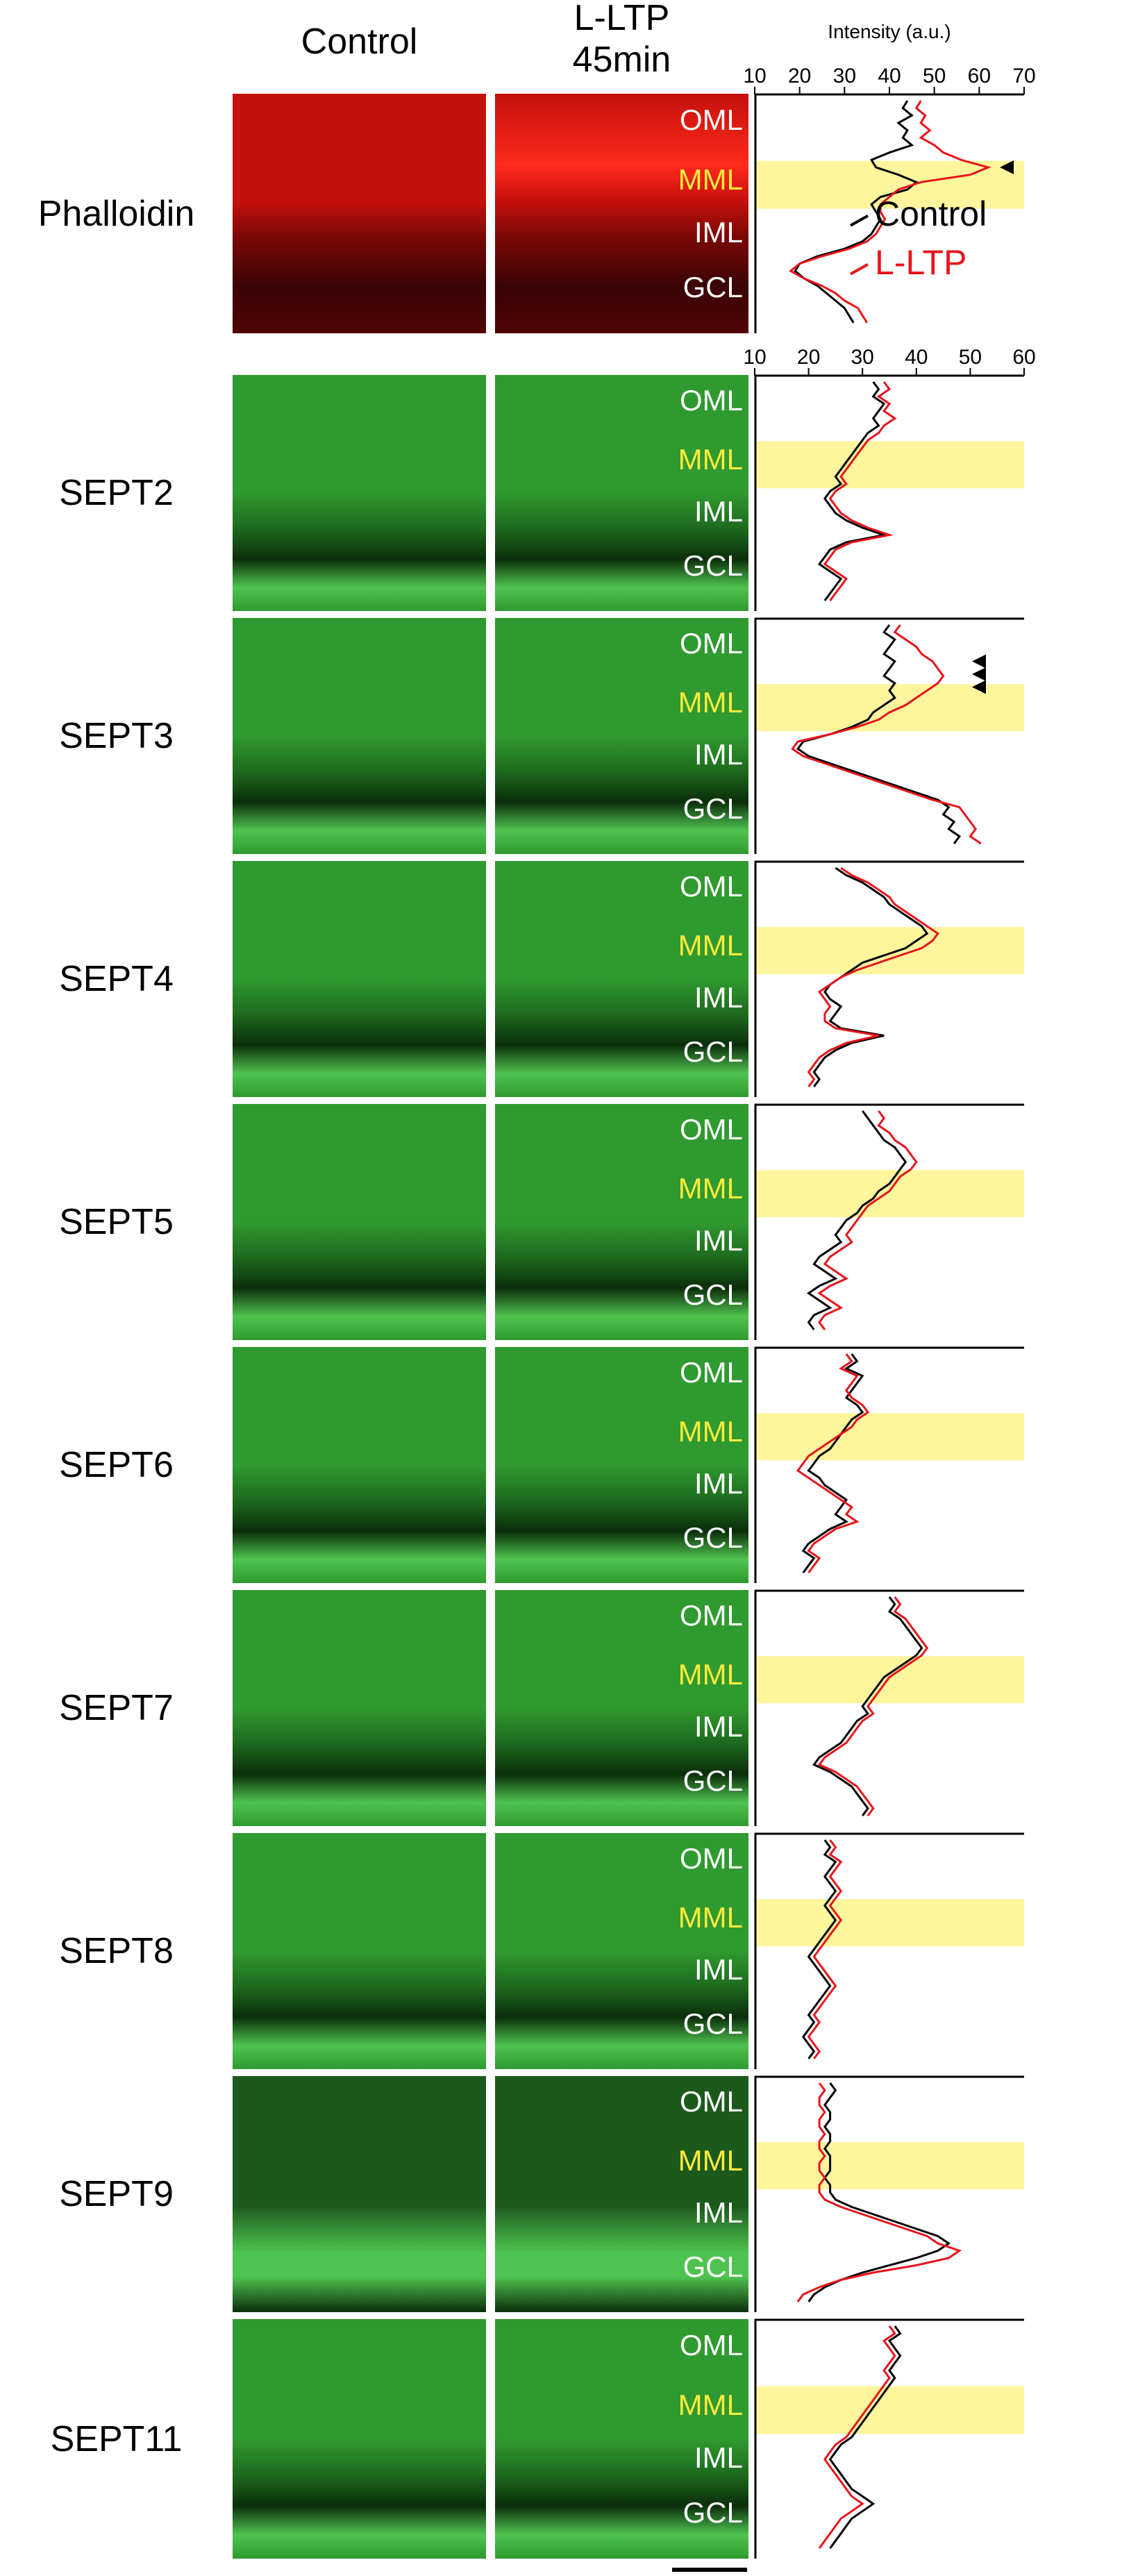  What do you see at coordinates (621, 213) in the screenshot?
I see `lltp-micrograph-phalloidin: OML MML IML GCL` at bounding box center [621, 213].